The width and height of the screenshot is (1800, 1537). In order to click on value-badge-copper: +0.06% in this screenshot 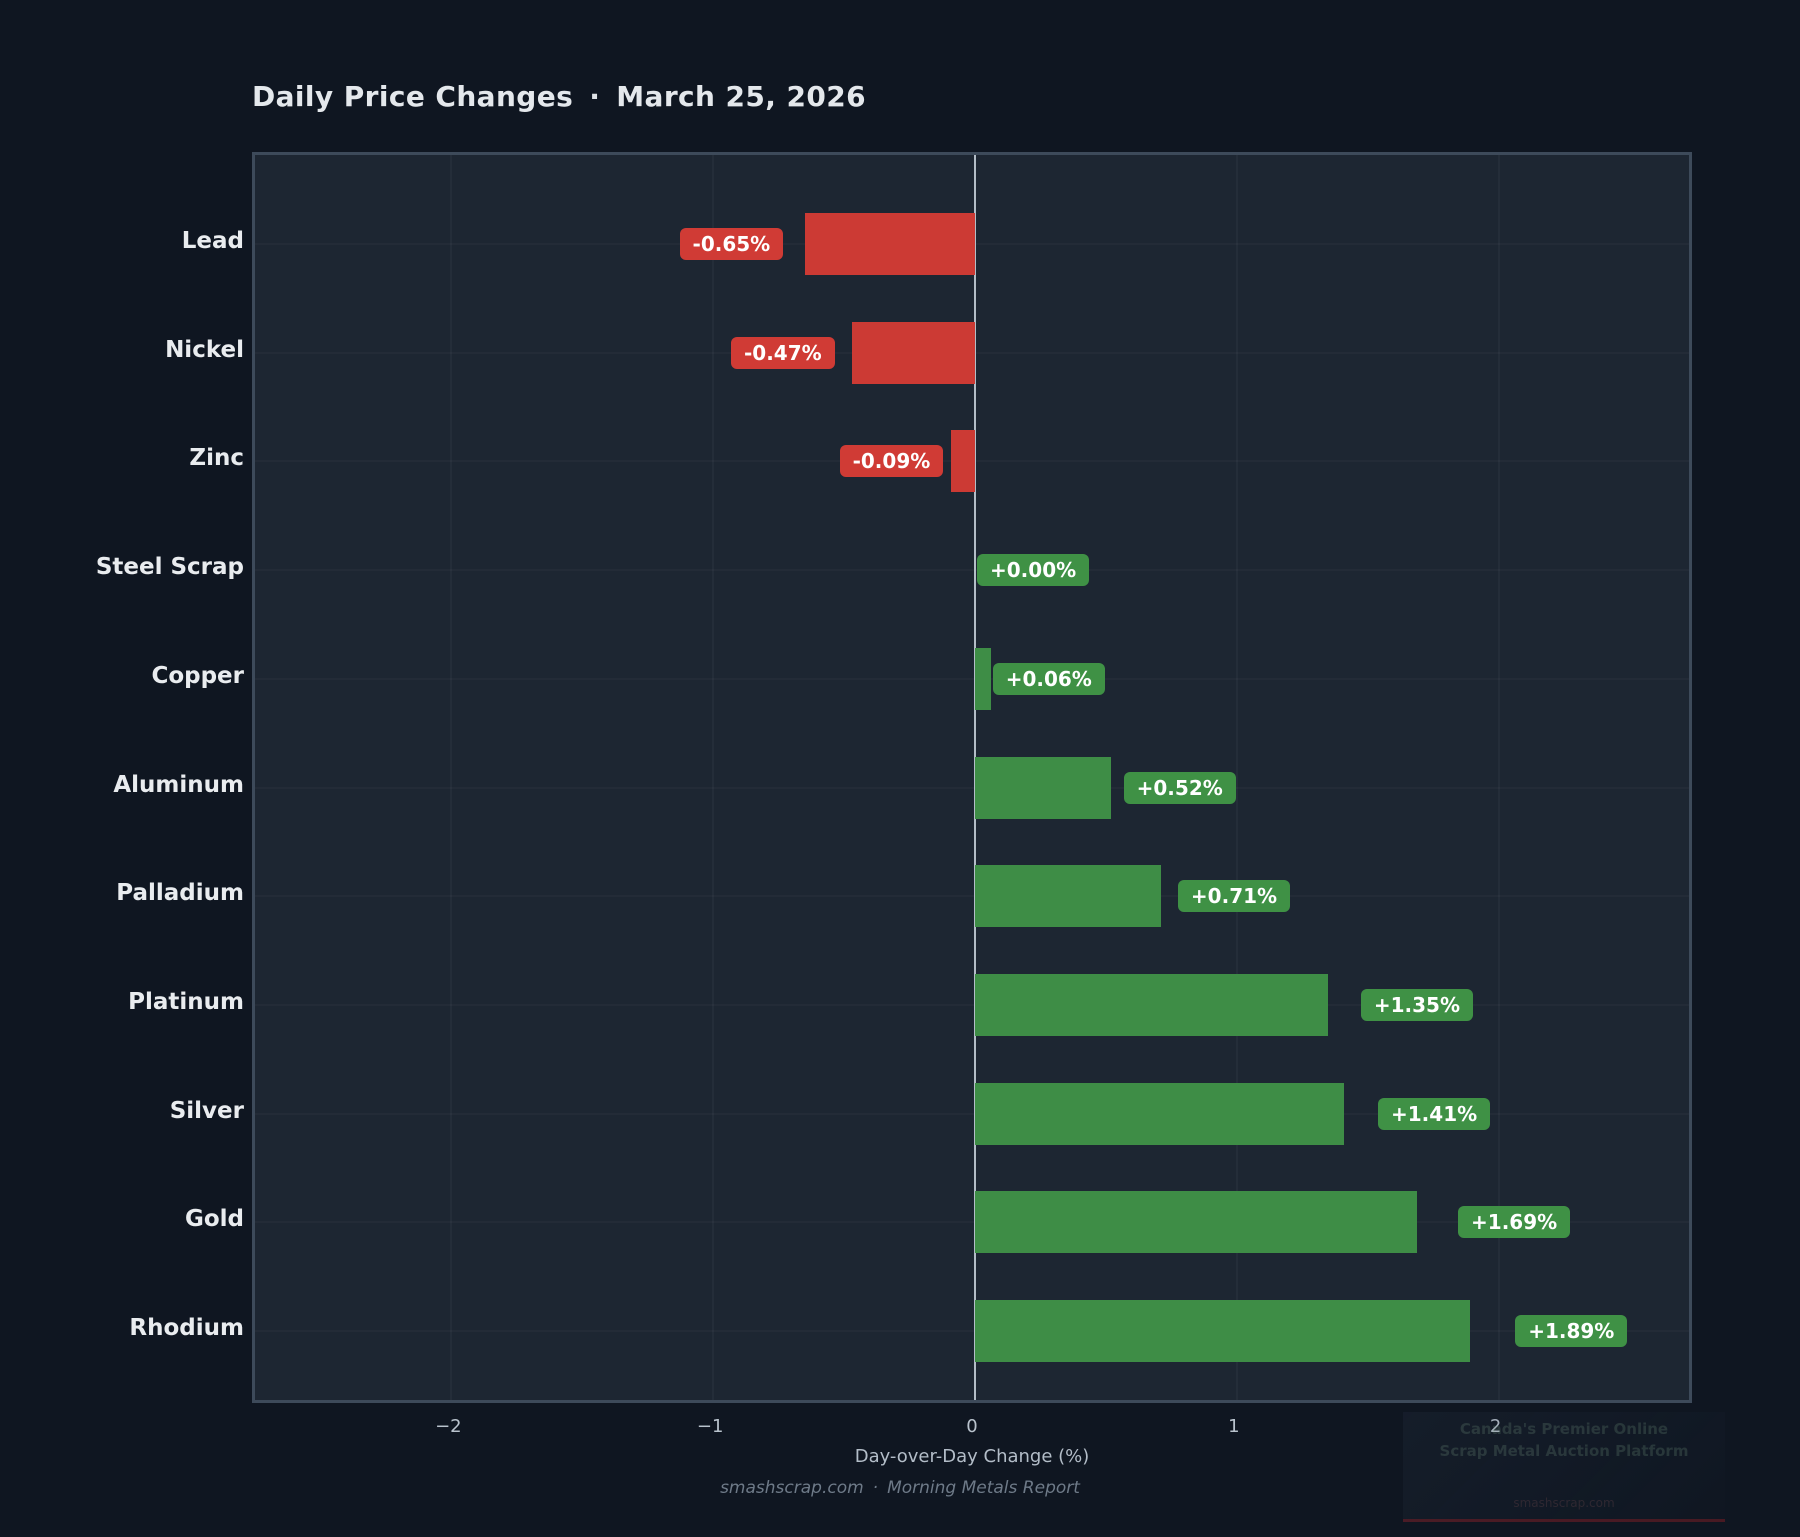, I will do `click(1048, 678)`.